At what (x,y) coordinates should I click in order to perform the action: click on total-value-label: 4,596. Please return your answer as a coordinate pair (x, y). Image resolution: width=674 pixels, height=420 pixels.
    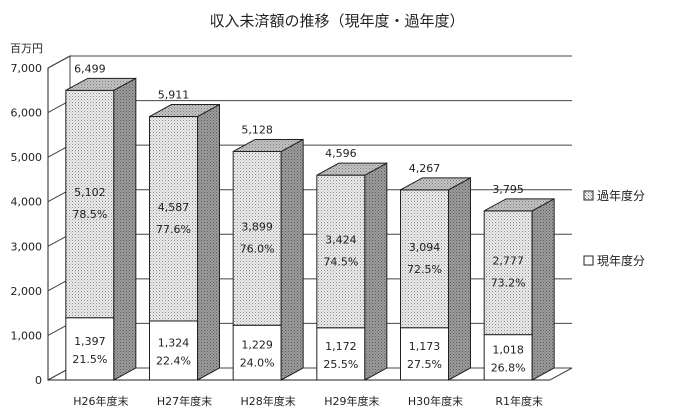
    Looking at the image, I should click on (341, 153).